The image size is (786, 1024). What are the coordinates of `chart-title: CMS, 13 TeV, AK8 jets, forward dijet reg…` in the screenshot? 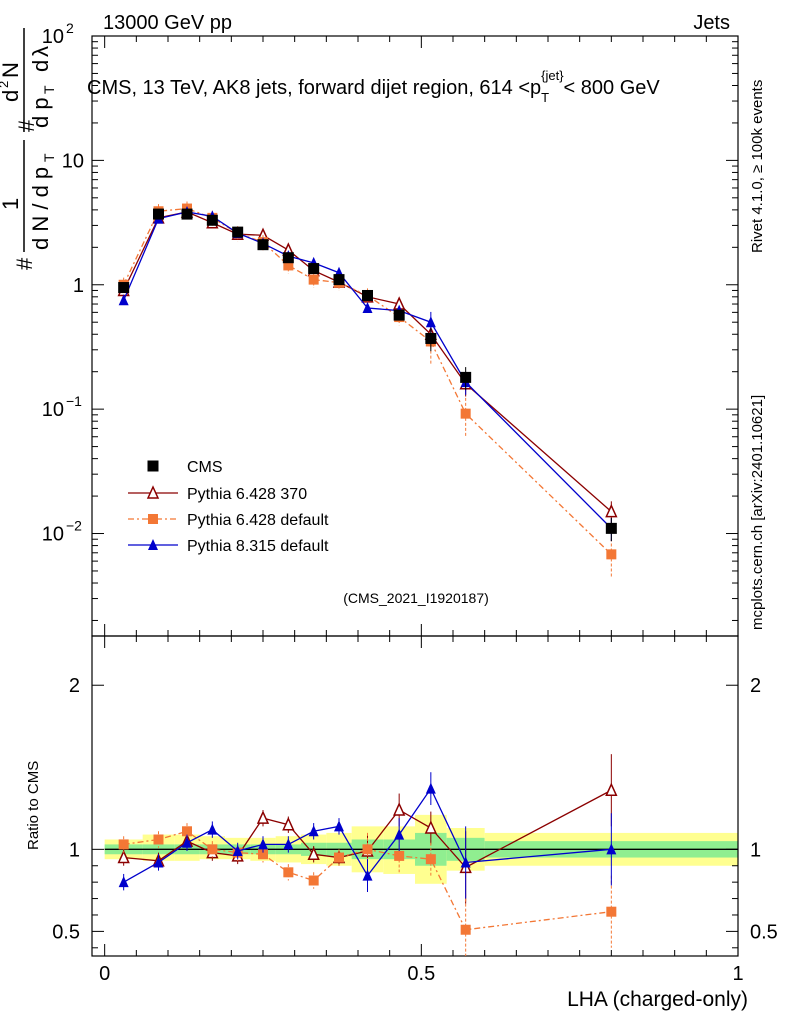 It's located at (373, 86).